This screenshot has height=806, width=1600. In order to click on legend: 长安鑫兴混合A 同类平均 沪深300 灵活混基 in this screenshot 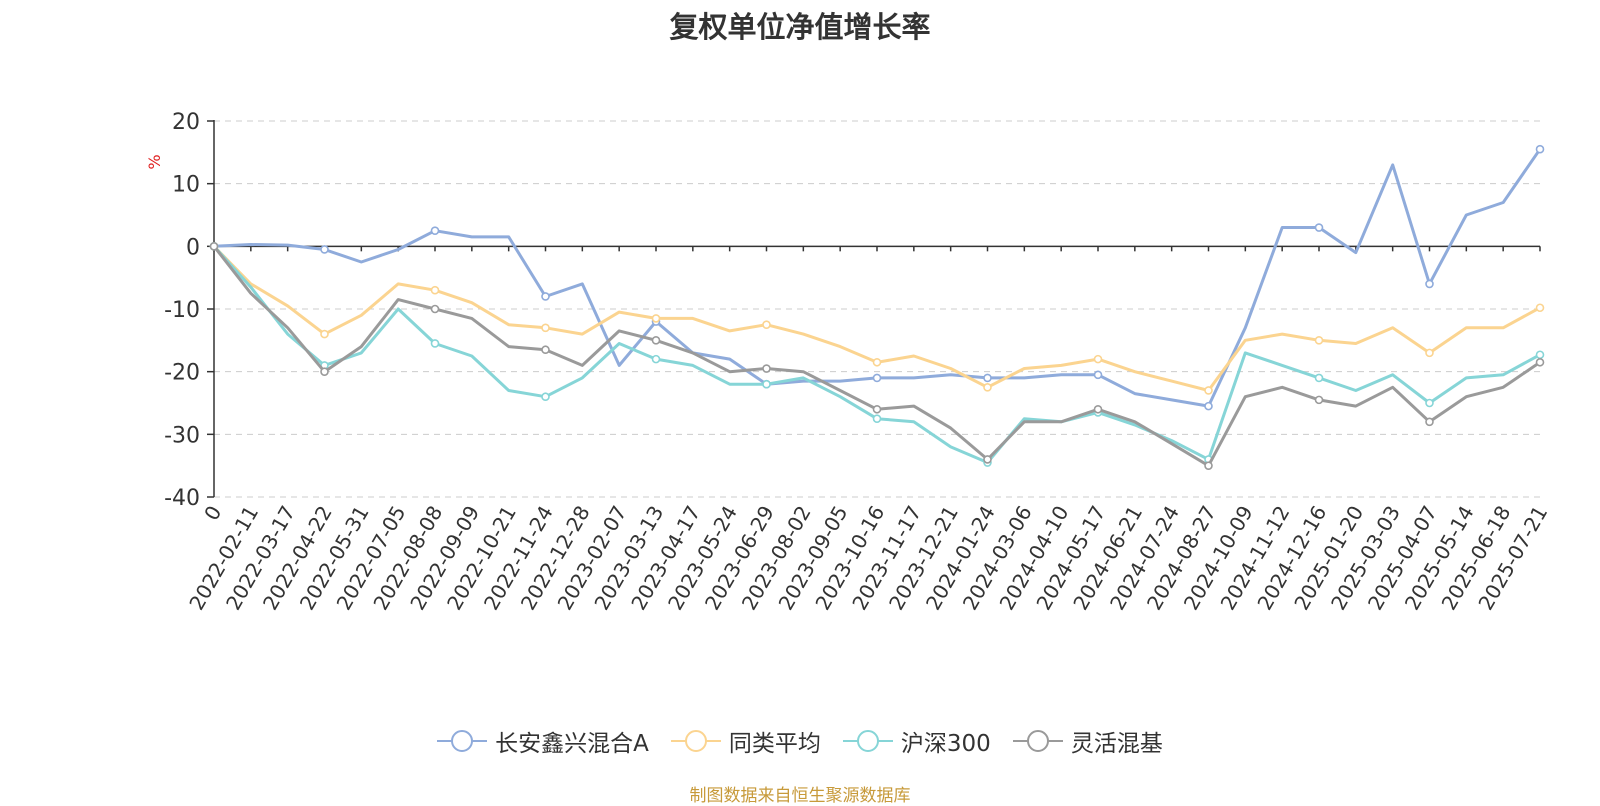, I will do `click(800, 741)`.